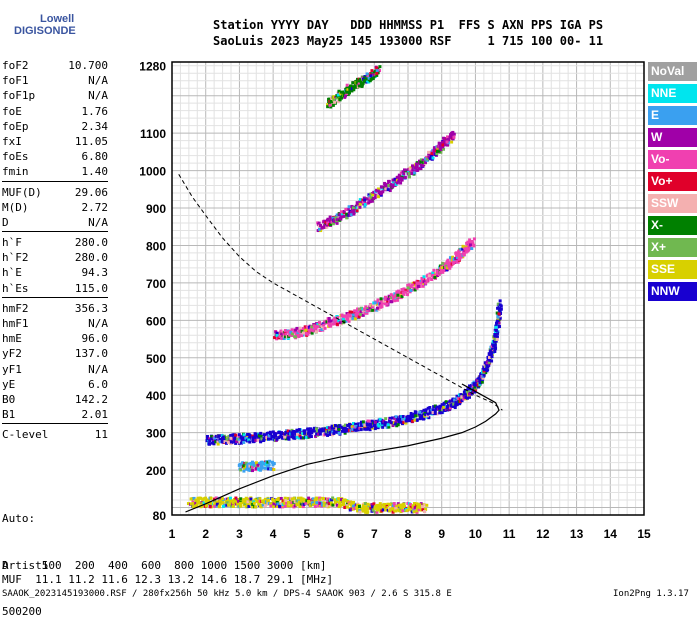 The height and width of the screenshot is (635, 700). I want to click on param-name: hmE, so click(12, 339).